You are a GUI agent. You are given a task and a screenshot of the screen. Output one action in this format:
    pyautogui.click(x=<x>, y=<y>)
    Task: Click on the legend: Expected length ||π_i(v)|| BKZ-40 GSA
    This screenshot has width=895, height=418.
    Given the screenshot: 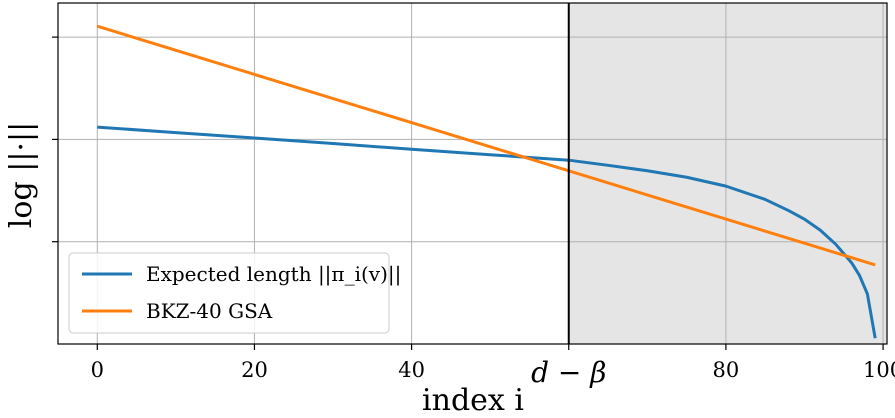 What is the action you would take?
    pyautogui.click(x=234, y=293)
    